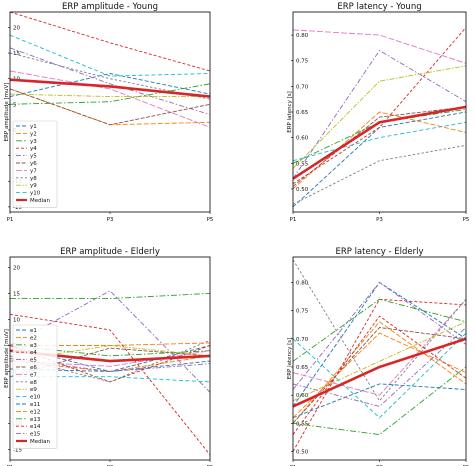 The width and height of the screenshot is (474, 466). I want to click on legend-label: e14, so click(35, 427).